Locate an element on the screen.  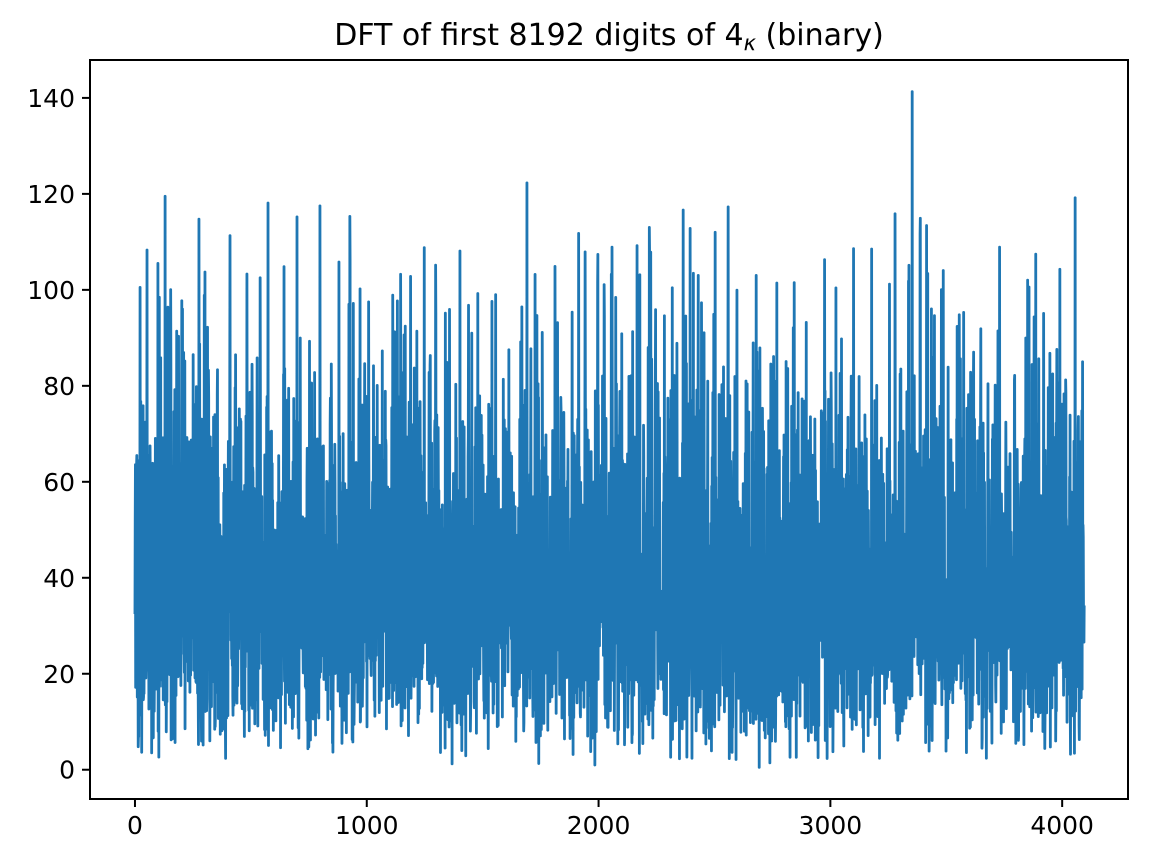
y-tick-label: 100 is located at coordinates (51, 290).